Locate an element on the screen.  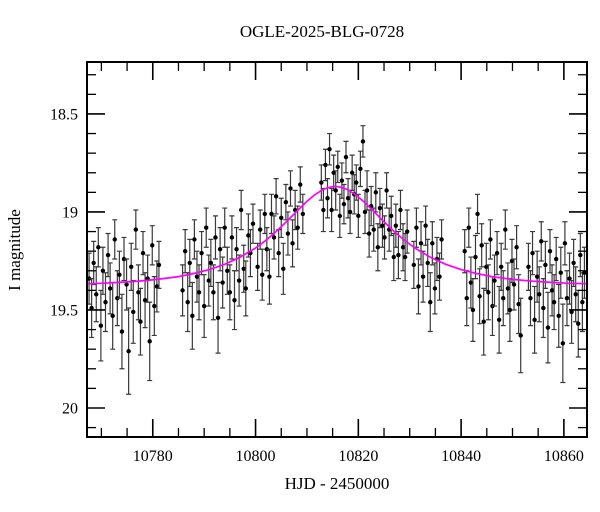
y-tick-label: 18.5 is located at coordinates (64, 114).